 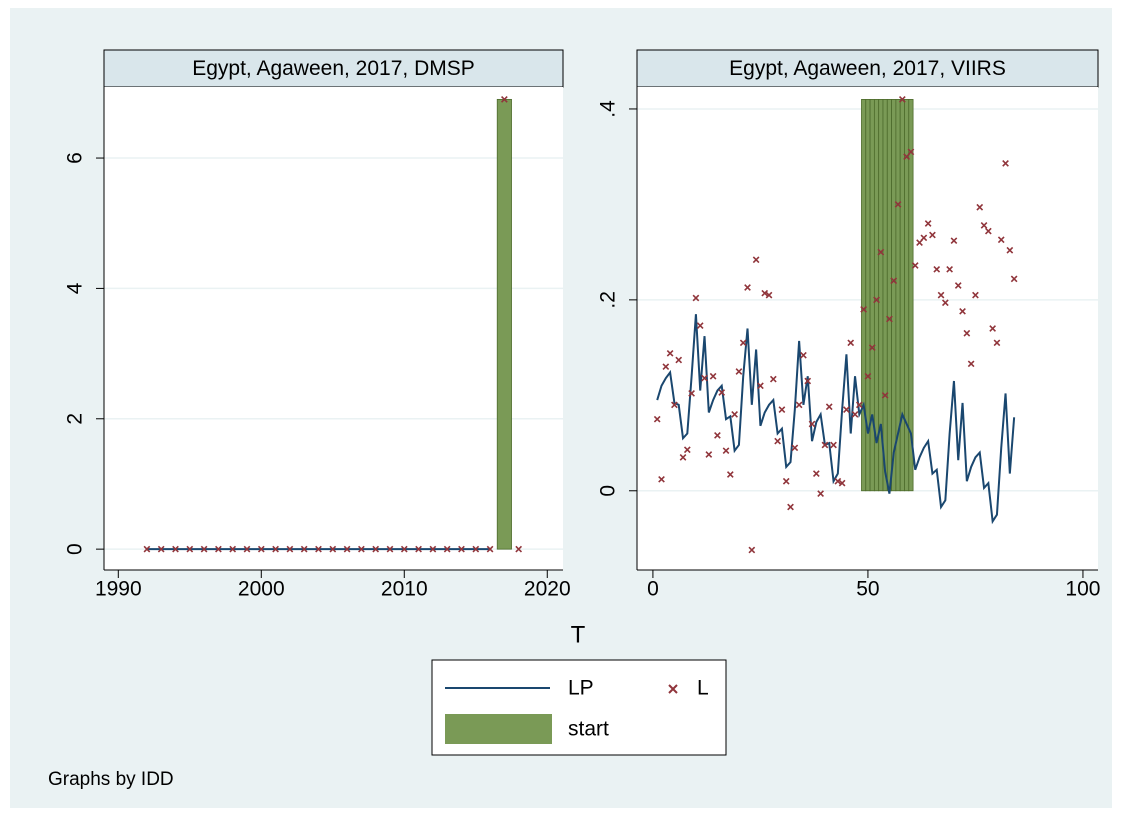 I want to click on x-tick-label: 50, so click(x=867, y=589).